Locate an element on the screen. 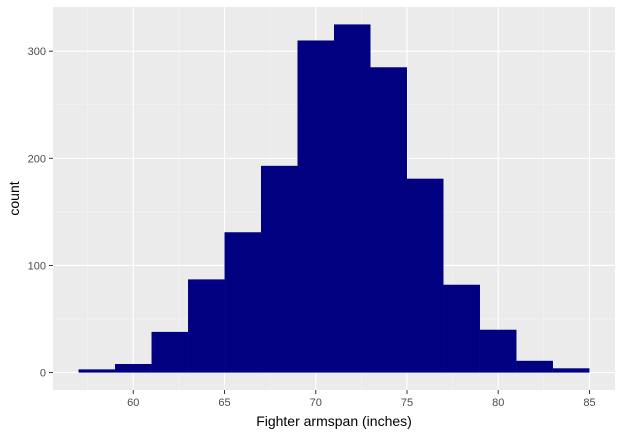 This screenshot has height=435, width=623. y-tick-label: 0 is located at coordinates (43, 374).